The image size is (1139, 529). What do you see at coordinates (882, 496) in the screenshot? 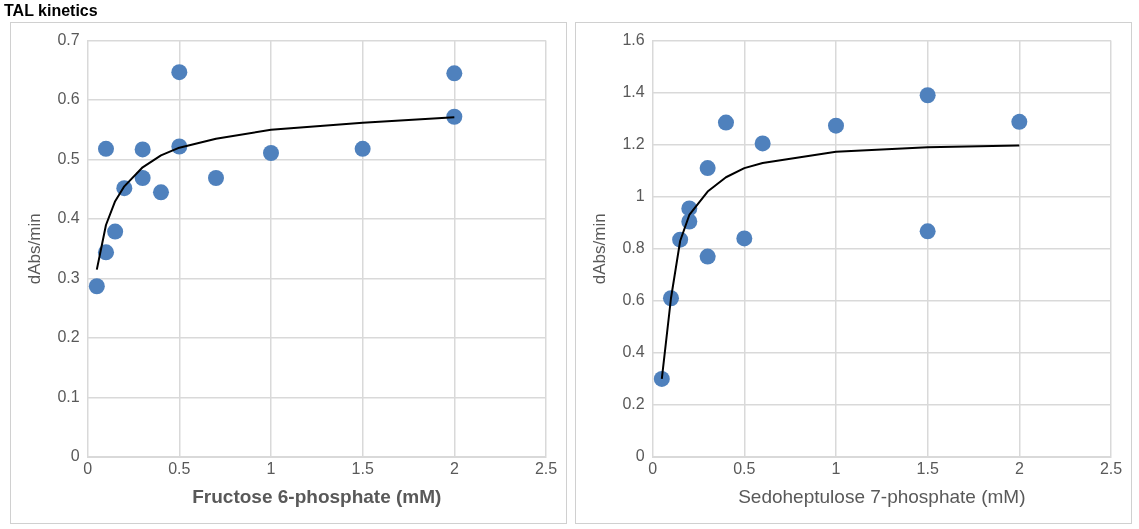
I see `x-axis-title: Sedoheptulose 7-phosphate (mM)` at bounding box center [882, 496].